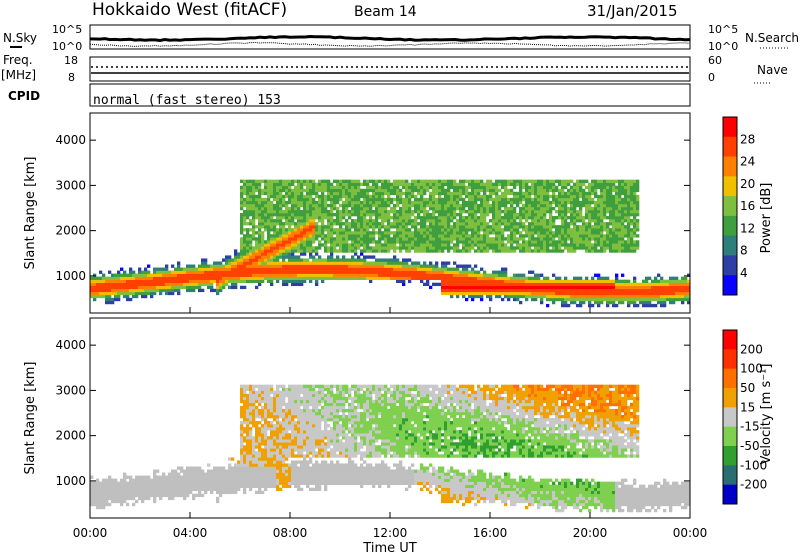 This screenshot has height=554, width=800. Describe the element at coordinates (711, 77) in the screenshot. I see `nave-tick-bottom: 0` at that location.